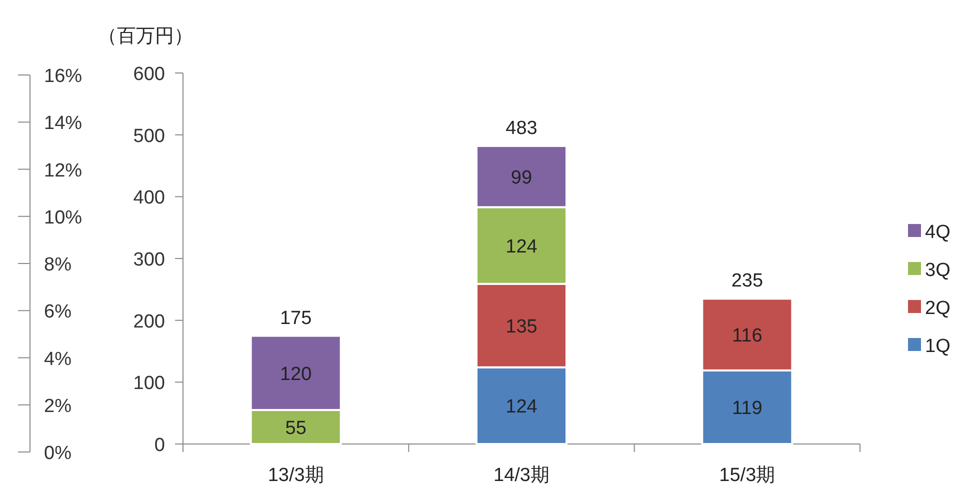 The height and width of the screenshot is (492, 976). Describe the element at coordinates (63, 171) in the screenshot. I see `y2-tick-label: 12%` at that location.